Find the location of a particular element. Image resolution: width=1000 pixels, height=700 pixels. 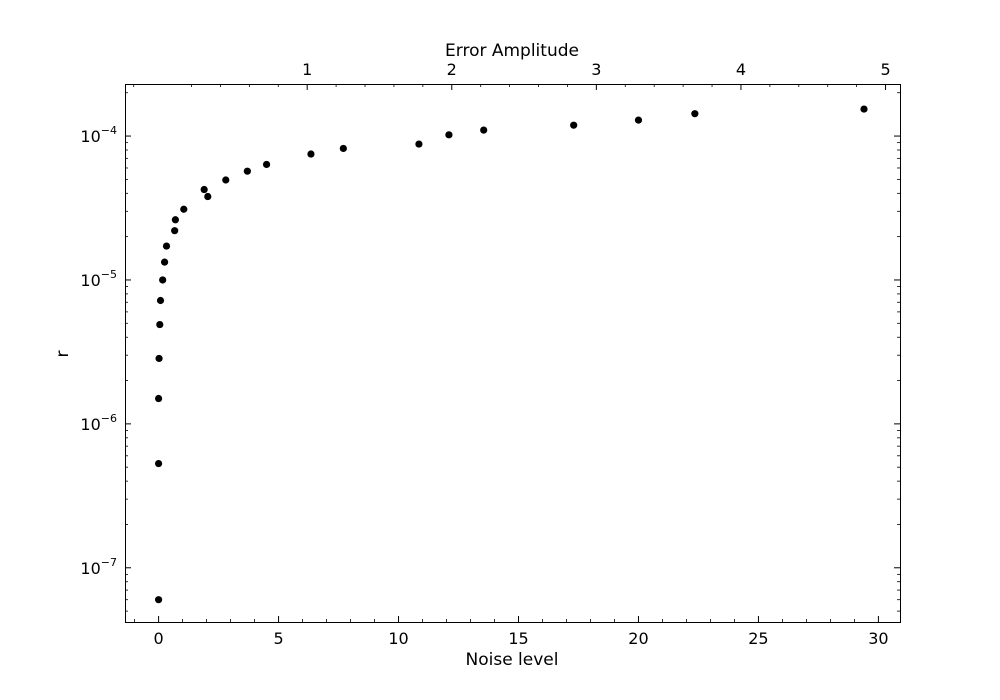

y-tick-label: 10⁻⁴ is located at coordinates (98, 135).